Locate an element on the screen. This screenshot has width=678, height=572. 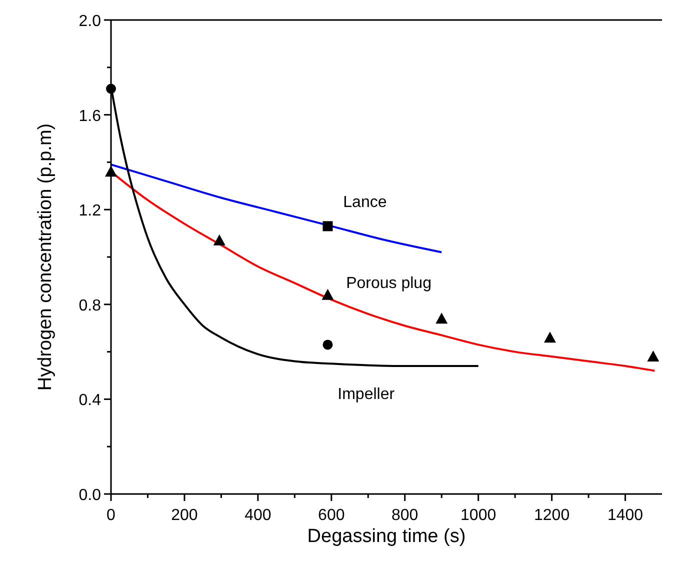
x-tick-label: 800 is located at coordinates (405, 515).